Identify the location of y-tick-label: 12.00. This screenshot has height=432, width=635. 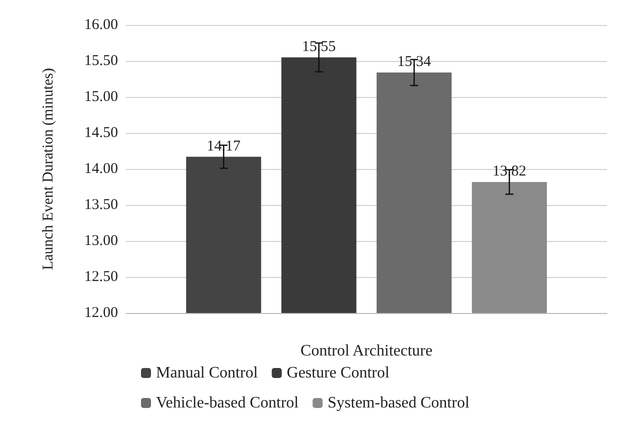
(101, 313).